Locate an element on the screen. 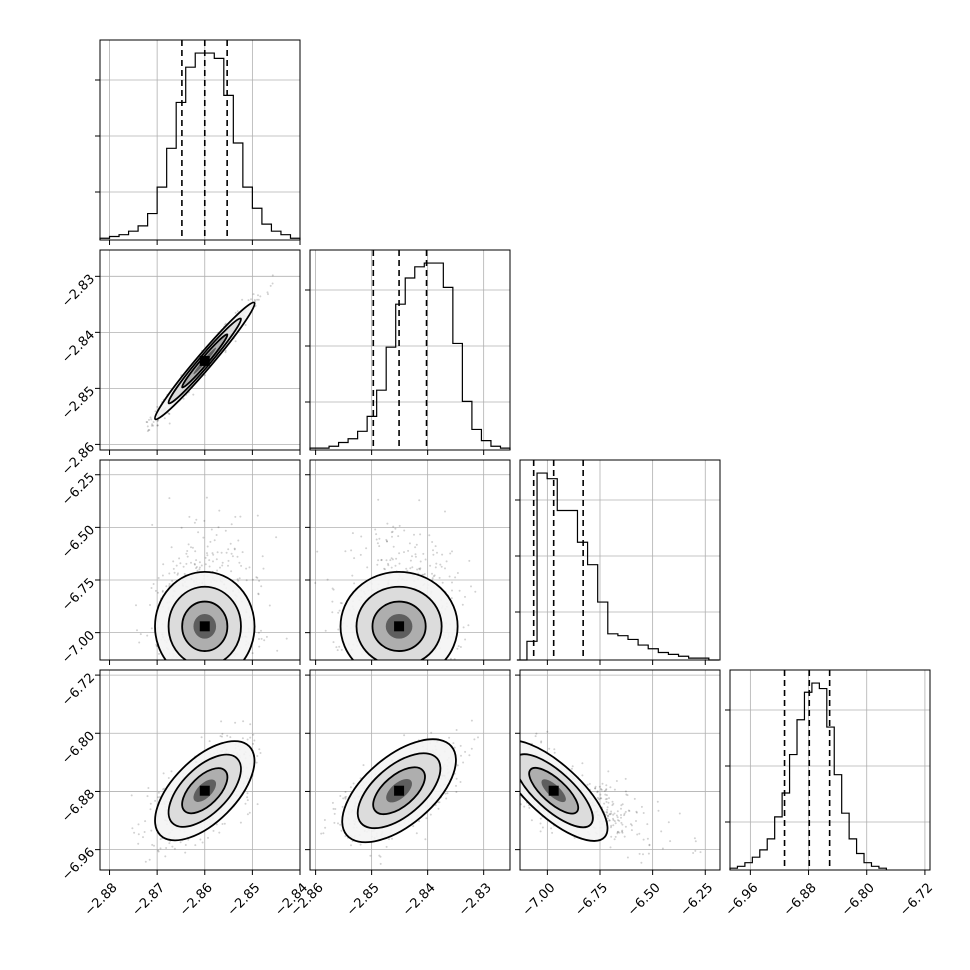  x-tick-label: −2.86 is located at coordinates (196, 899).